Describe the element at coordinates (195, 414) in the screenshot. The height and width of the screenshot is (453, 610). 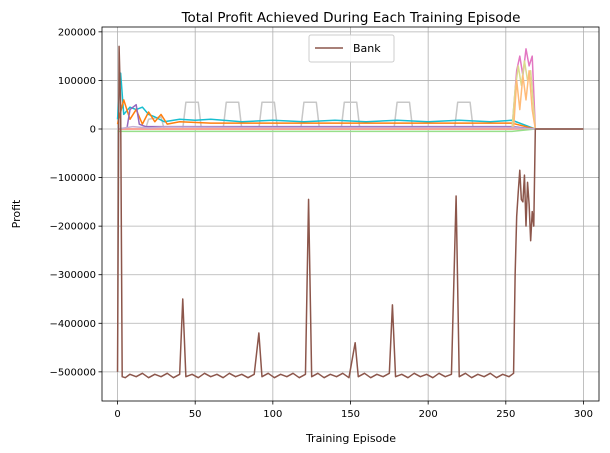
I see `x-tick-label: 50` at that location.